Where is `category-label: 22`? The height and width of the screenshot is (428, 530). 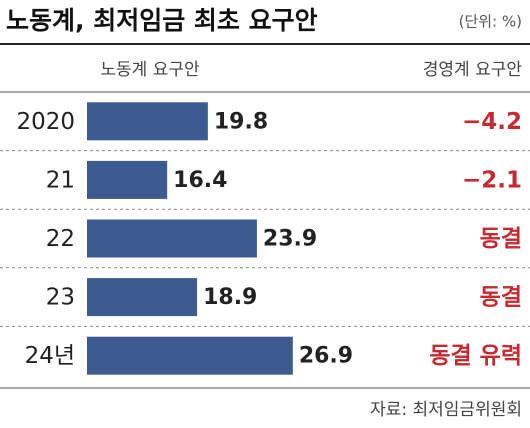
category-label: 22 is located at coordinates (60, 239).